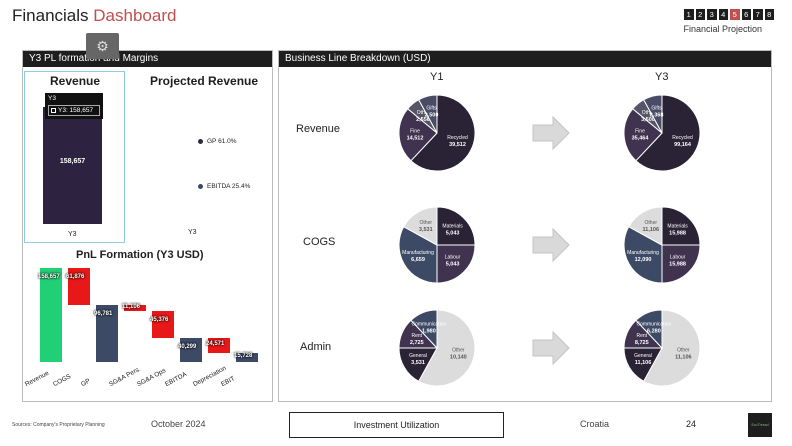 The height and width of the screenshot is (446, 792). I want to click on waterfall-bar-value: 11,106, so click(131, 306).